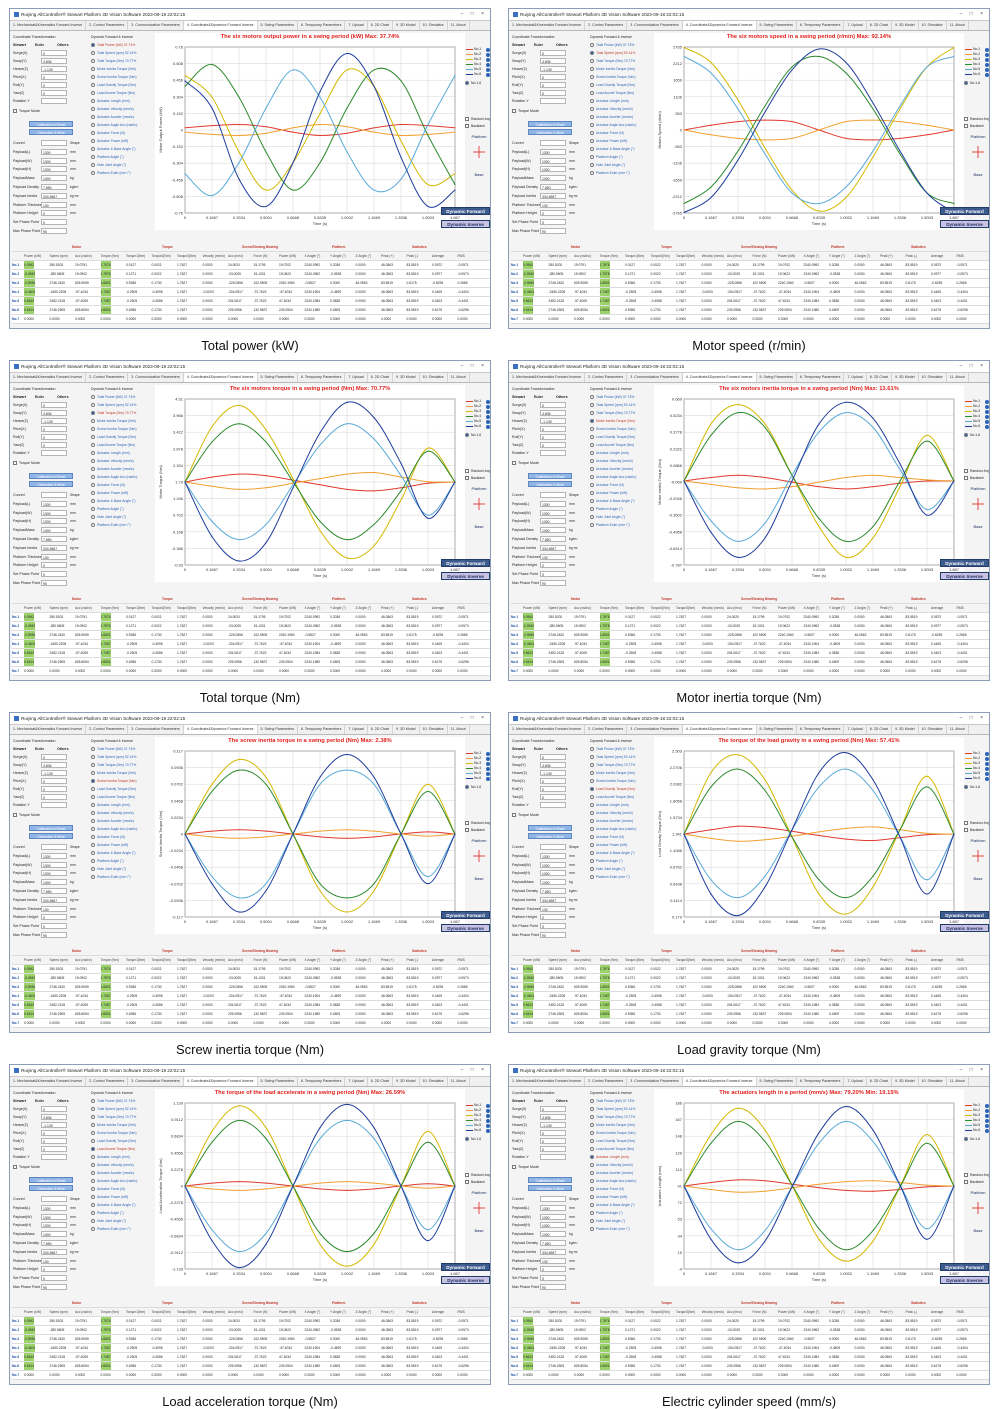 The width and height of the screenshot is (1000, 1409). What do you see at coordinates (111, 1229) in the screenshot?
I see `dynamic-option-radio: Platform Euler (mm /°)` at bounding box center [111, 1229].